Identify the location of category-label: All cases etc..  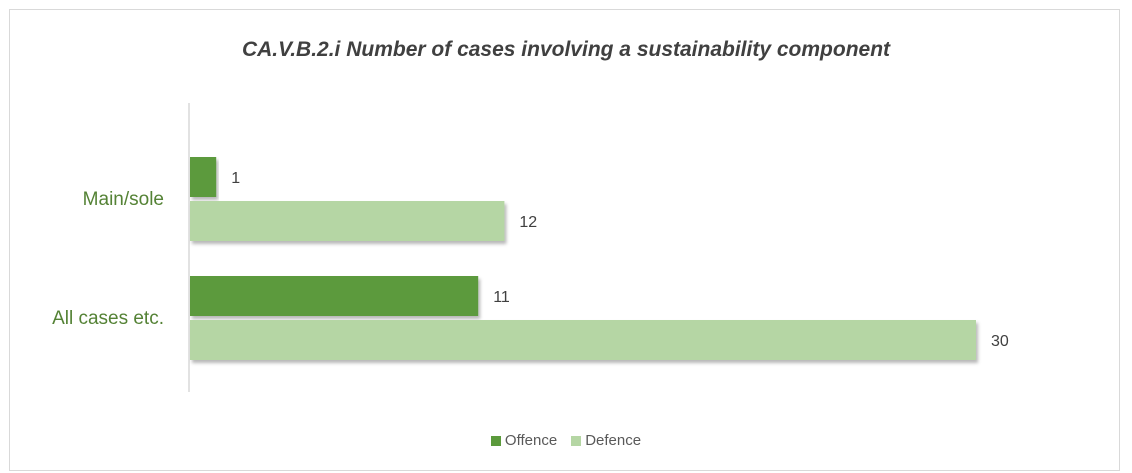
(108, 318).